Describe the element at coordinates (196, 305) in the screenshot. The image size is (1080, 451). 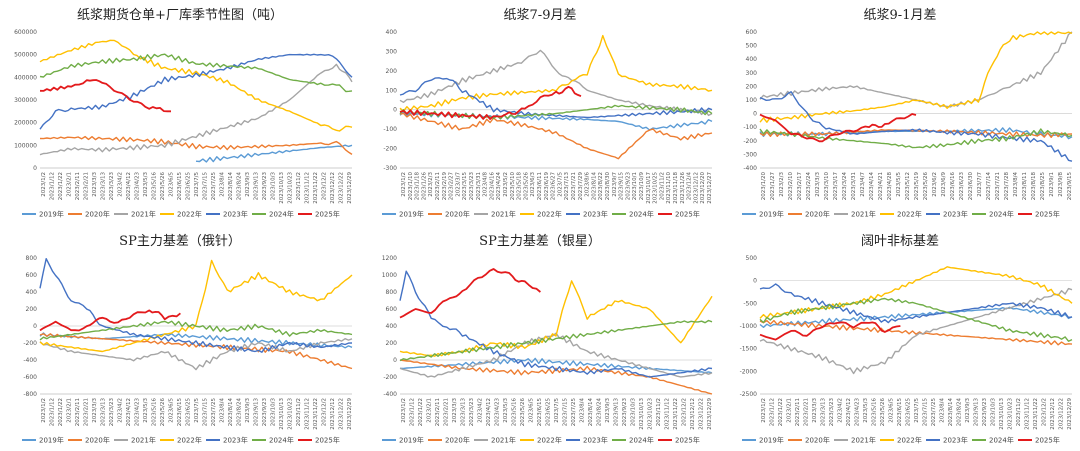
I see `series-line-2023年` at that location.